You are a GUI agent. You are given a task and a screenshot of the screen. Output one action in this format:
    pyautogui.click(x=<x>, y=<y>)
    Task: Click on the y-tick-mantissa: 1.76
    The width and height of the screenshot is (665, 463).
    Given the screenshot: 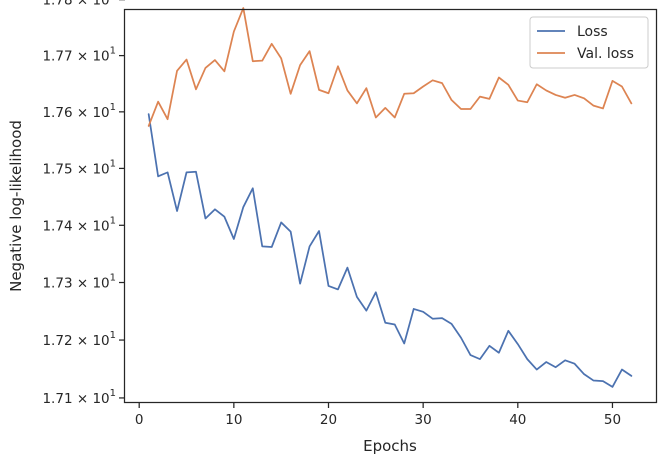 What is the action you would take?
    pyautogui.click(x=57, y=113)
    